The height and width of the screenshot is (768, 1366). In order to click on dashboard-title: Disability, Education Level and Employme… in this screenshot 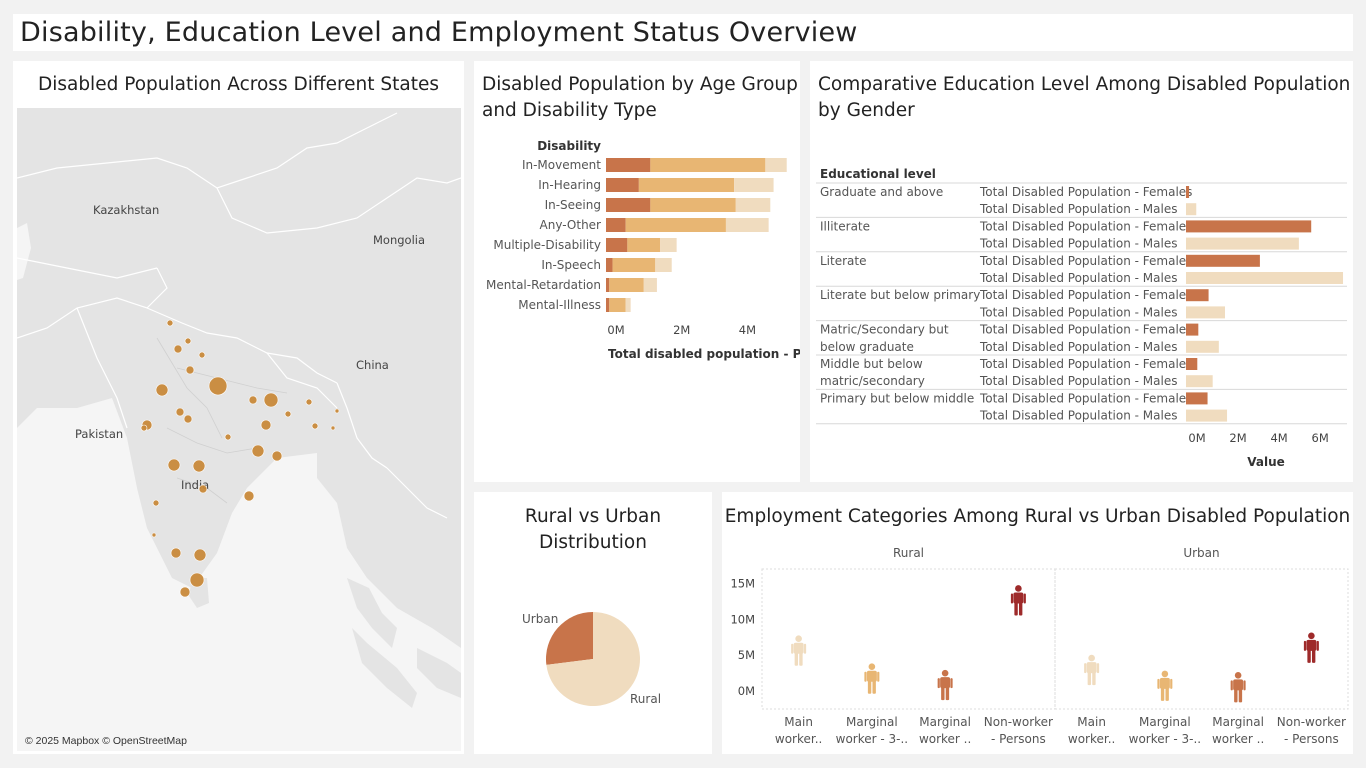, I will do `click(439, 32)`.